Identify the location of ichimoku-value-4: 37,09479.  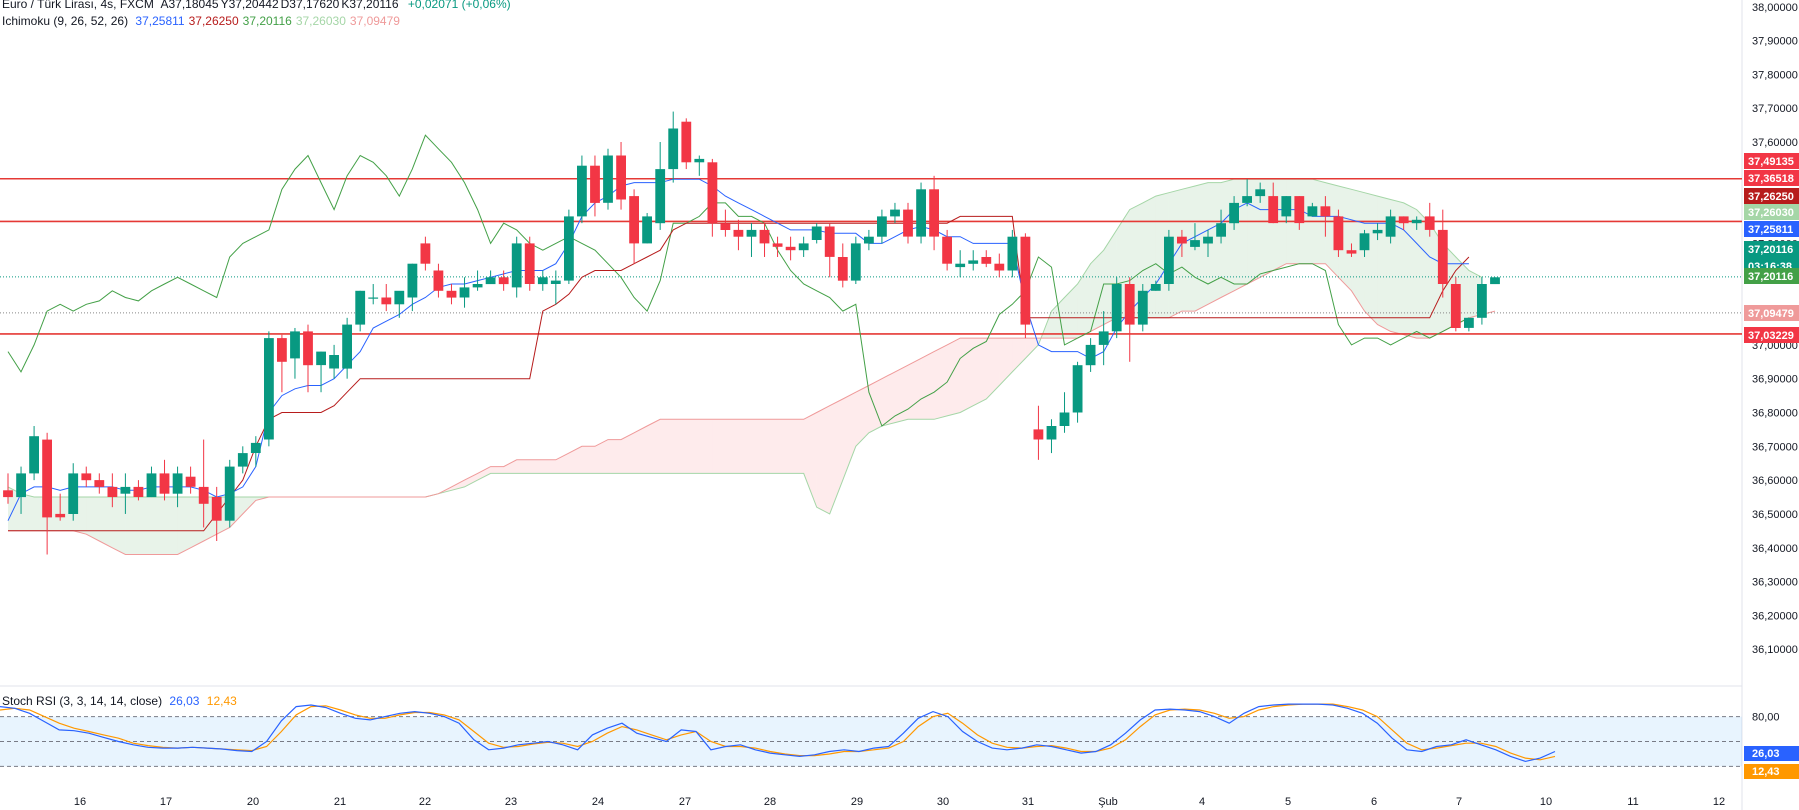
(374, 21).